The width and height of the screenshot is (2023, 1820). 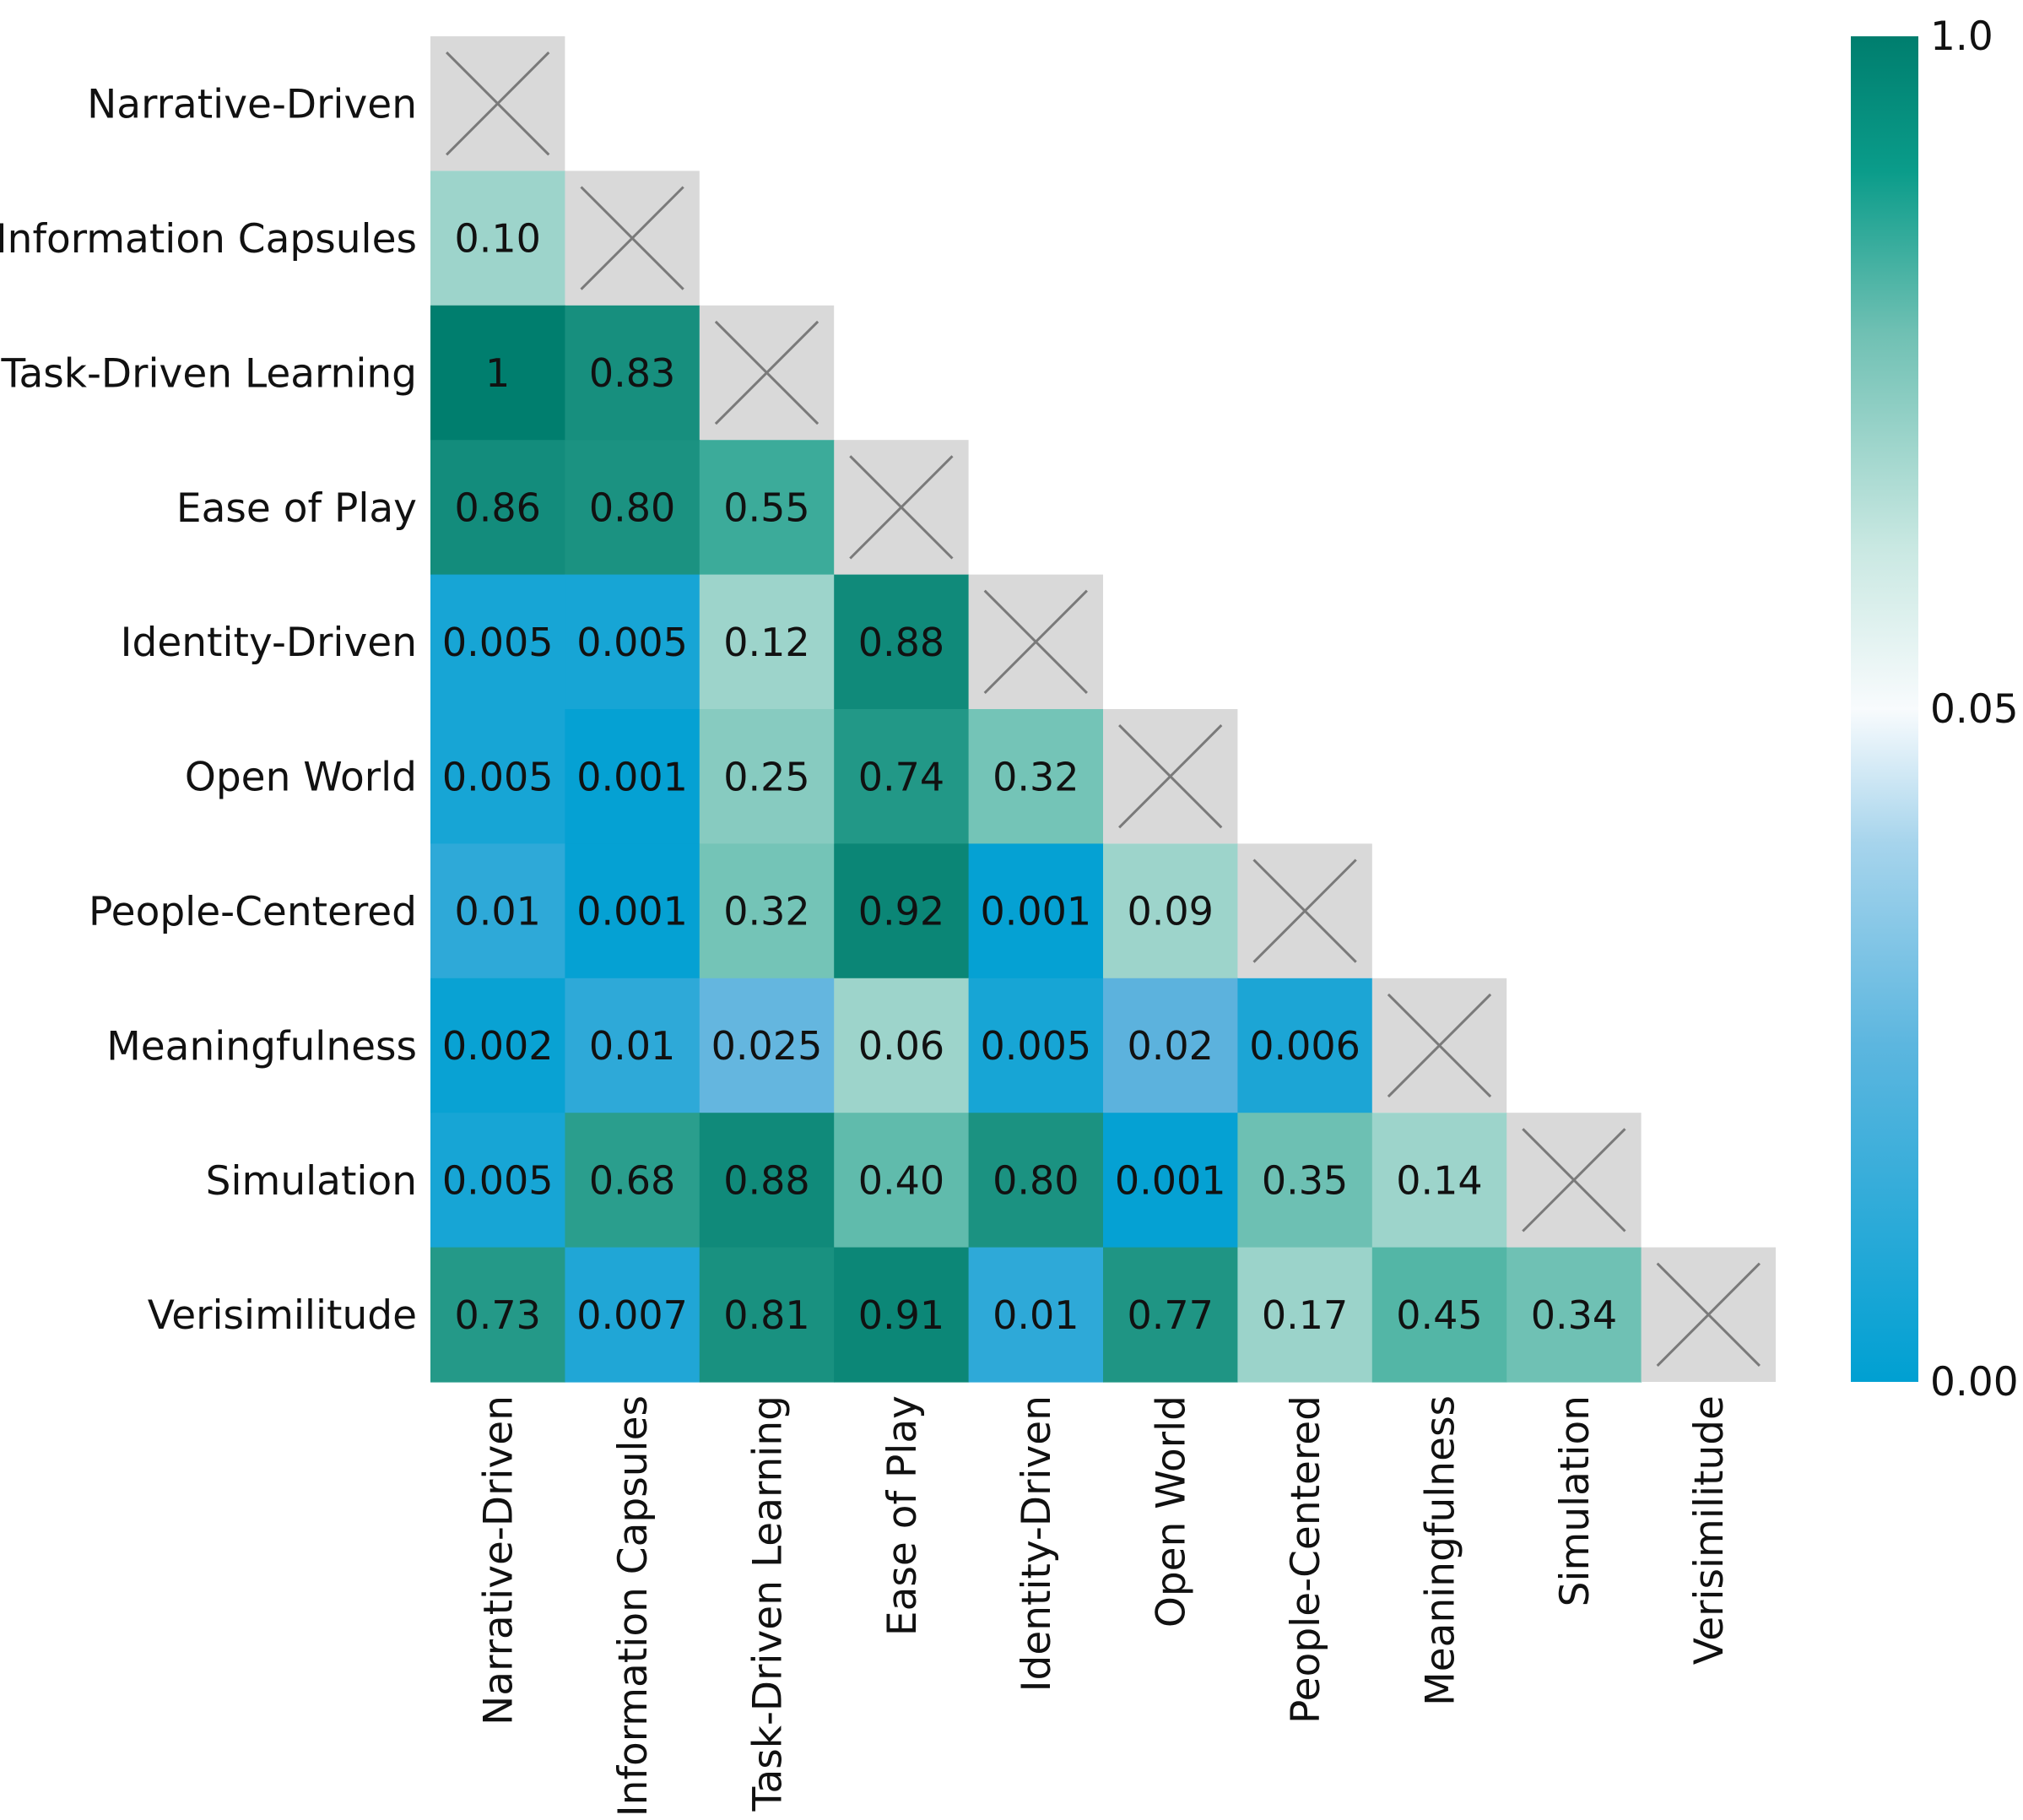 What do you see at coordinates (301, 778) in the screenshot?
I see `y-tick-label: Open World` at bounding box center [301, 778].